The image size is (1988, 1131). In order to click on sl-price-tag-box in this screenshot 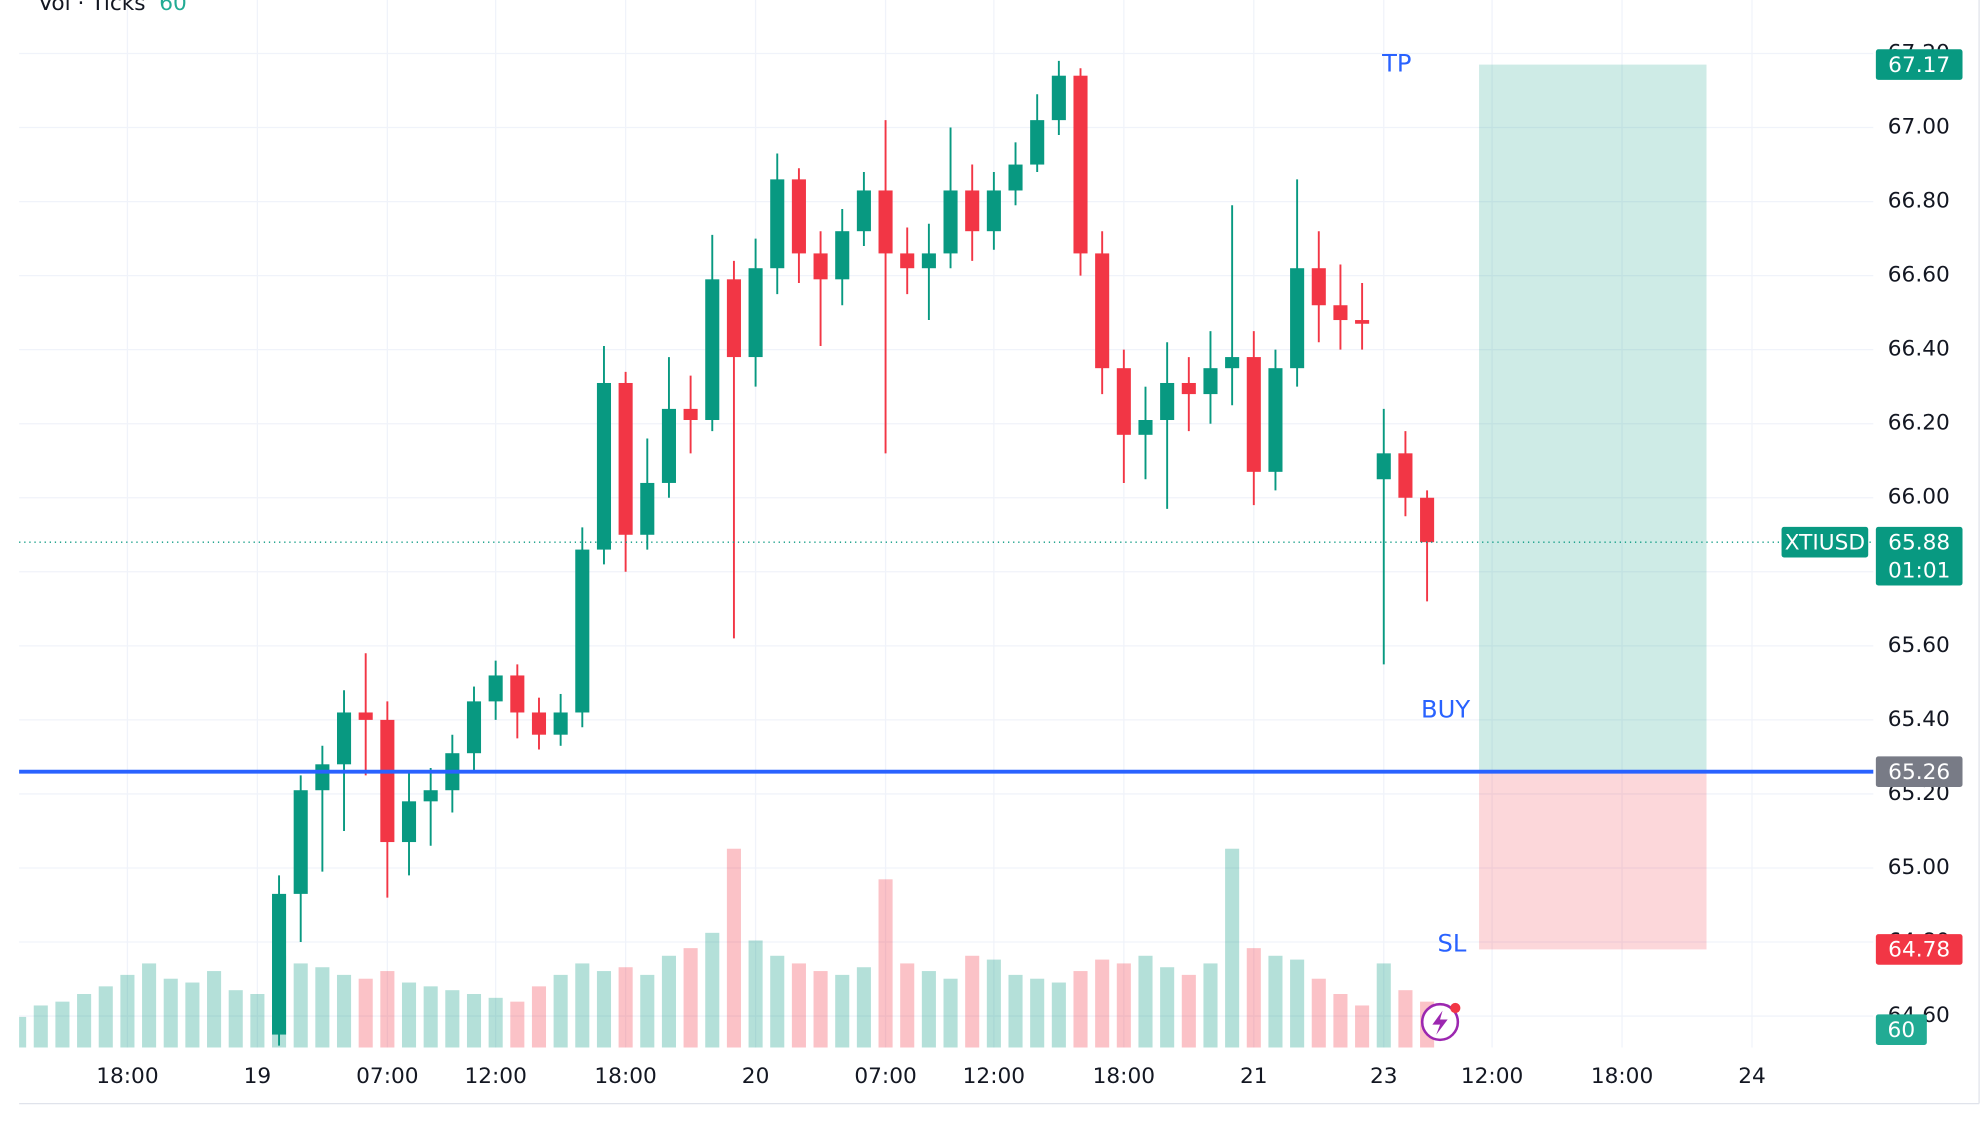, I will do `click(1919, 949)`.